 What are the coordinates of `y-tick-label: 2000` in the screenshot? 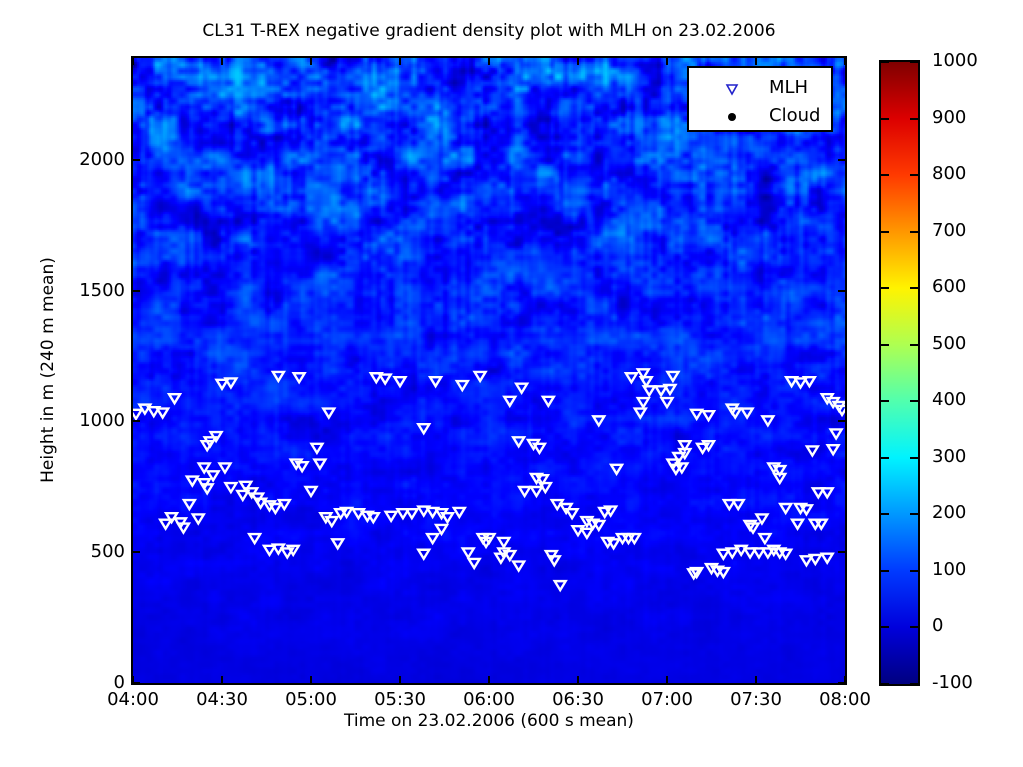 It's located at (102, 159).